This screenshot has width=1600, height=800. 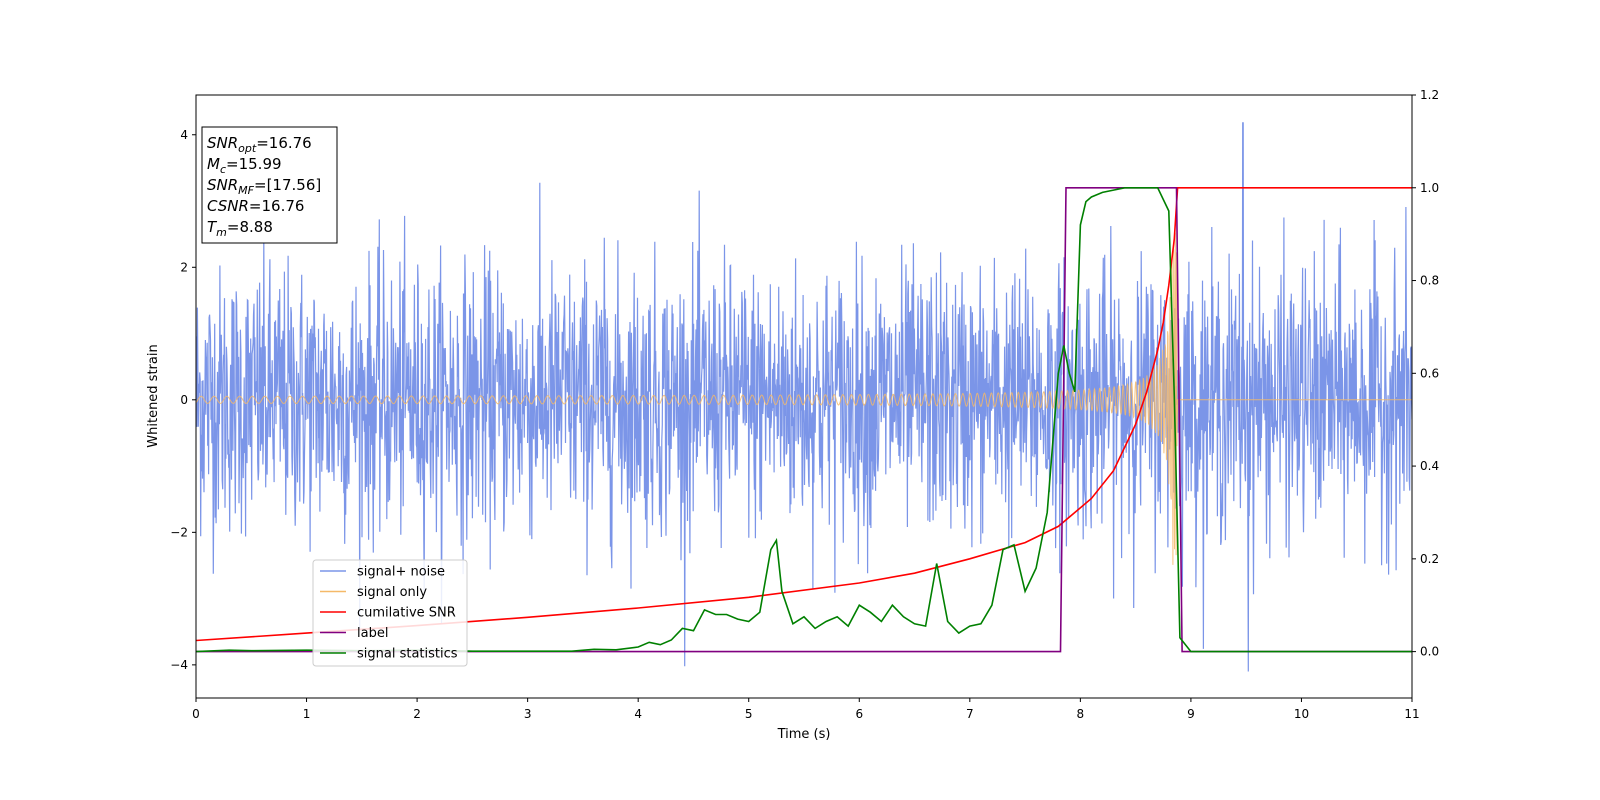 What do you see at coordinates (1081, 714) in the screenshot?
I see `x-tick-label: 8` at bounding box center [1081, 714].